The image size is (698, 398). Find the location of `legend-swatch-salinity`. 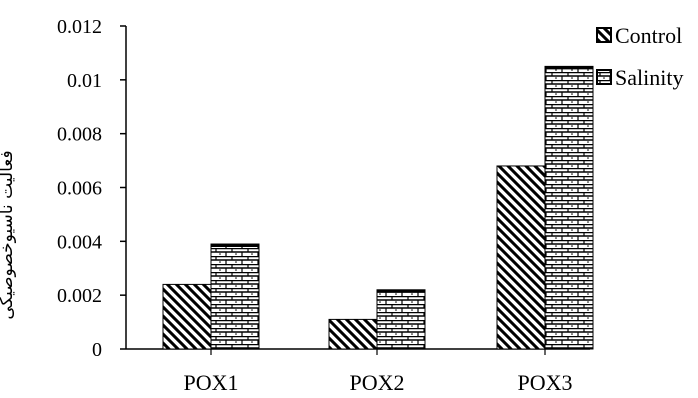

legend-swatch-salinity is located at coordinates (604, 77).